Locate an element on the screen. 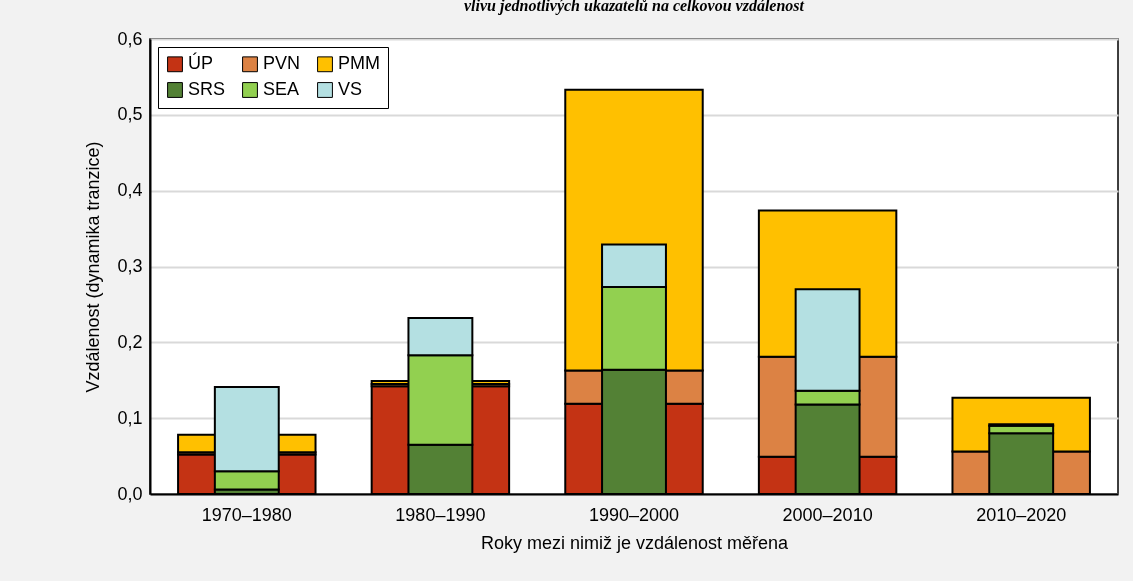  legend-label: PVN is located at coordinates (282, 63).